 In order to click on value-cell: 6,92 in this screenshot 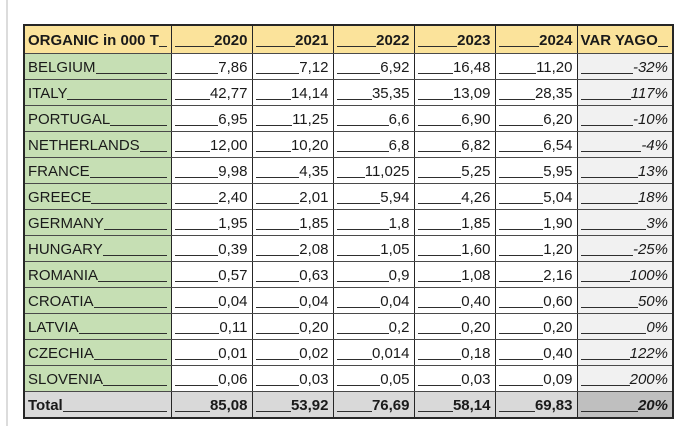, I will do `click(373, 66)`.